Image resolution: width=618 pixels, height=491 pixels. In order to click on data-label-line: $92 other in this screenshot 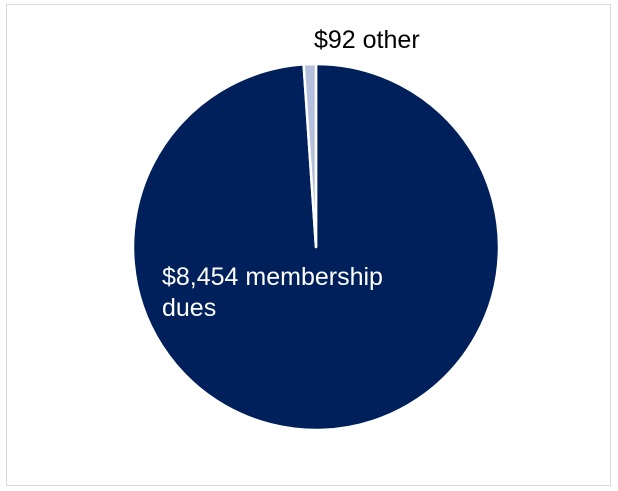, I will do `click(367, 40)`.